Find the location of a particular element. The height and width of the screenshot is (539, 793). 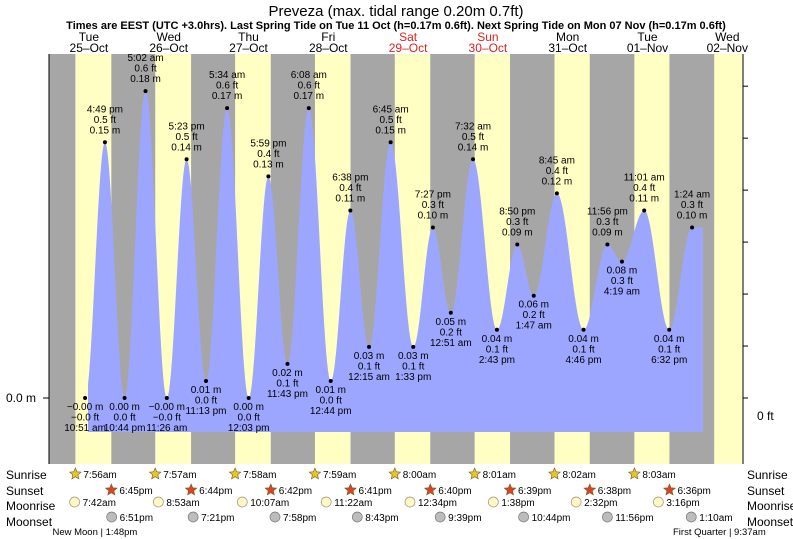

tide-label: −0.0 ft is located at coordinates (167, 418).